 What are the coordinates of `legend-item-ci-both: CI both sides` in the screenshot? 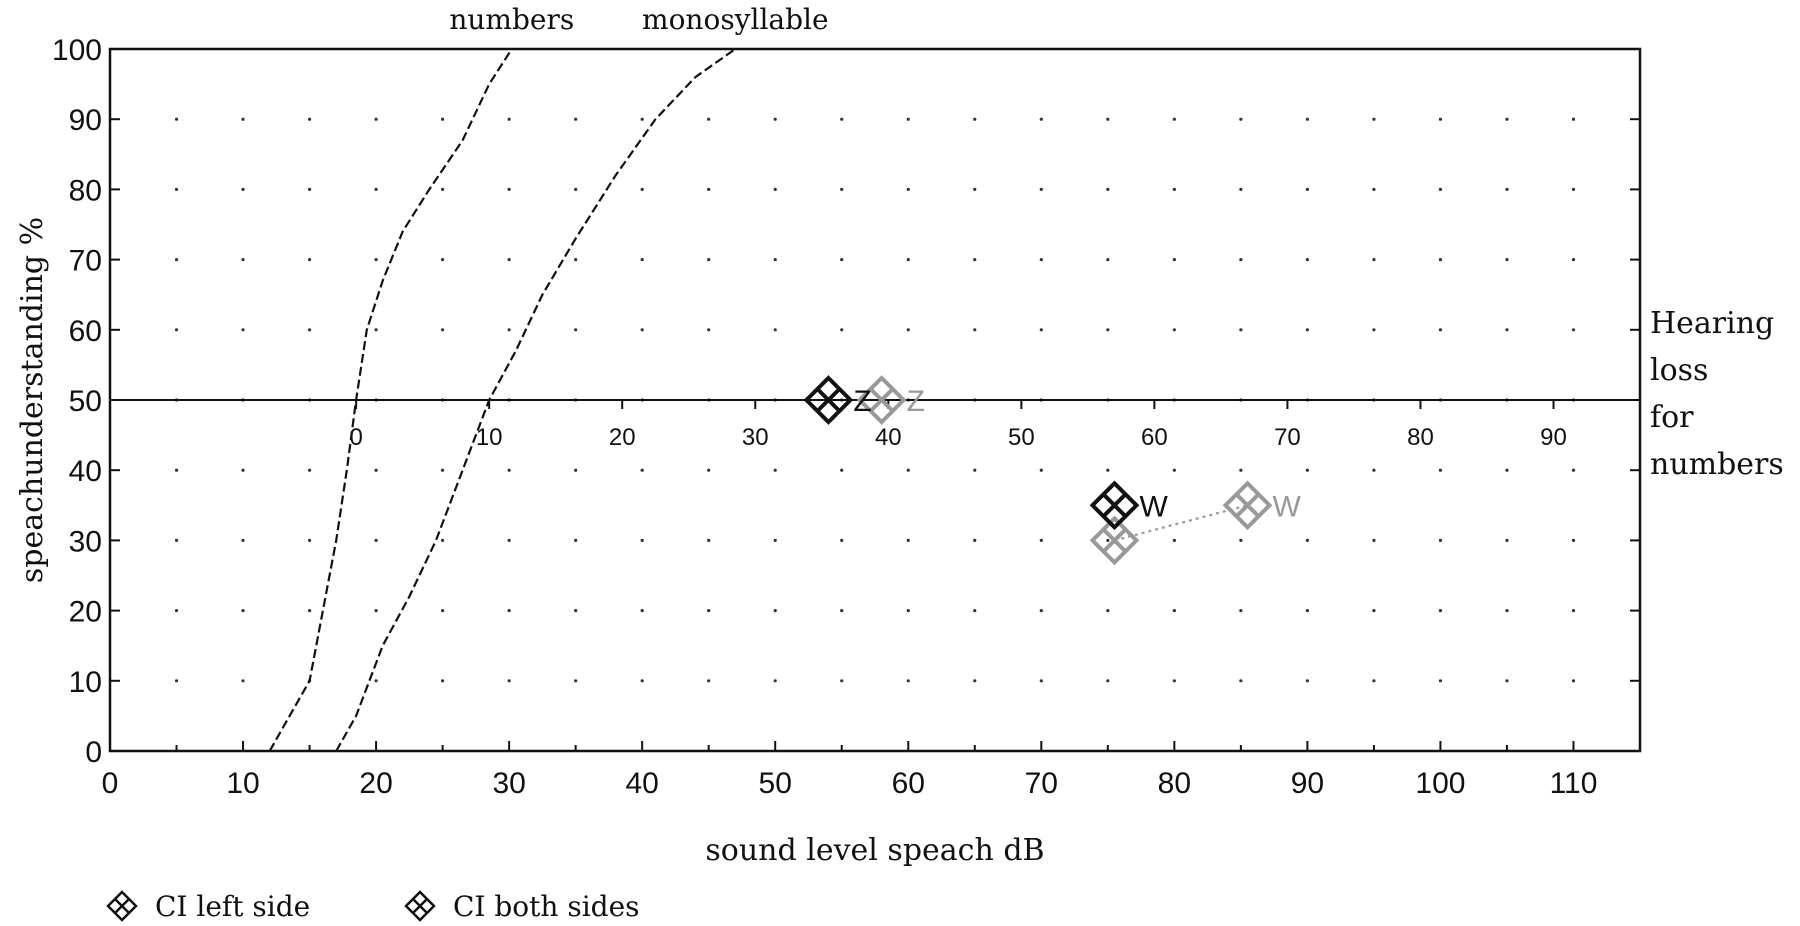 It's located at (522, 906).